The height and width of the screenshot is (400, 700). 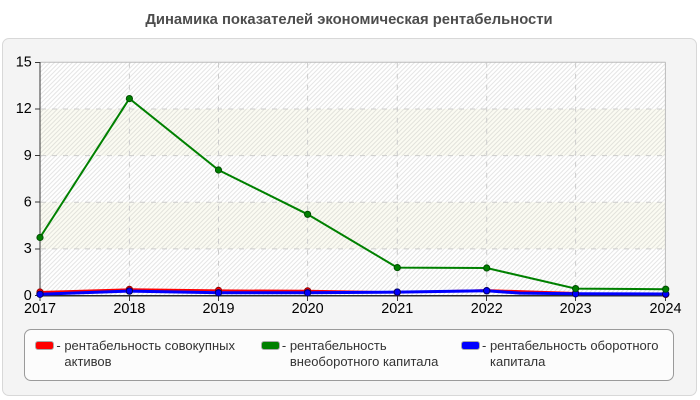 What do you see at coordinates (487, 309) in the screenshot?
I see `svg-text: 2022` at bounding box center [487, 309].